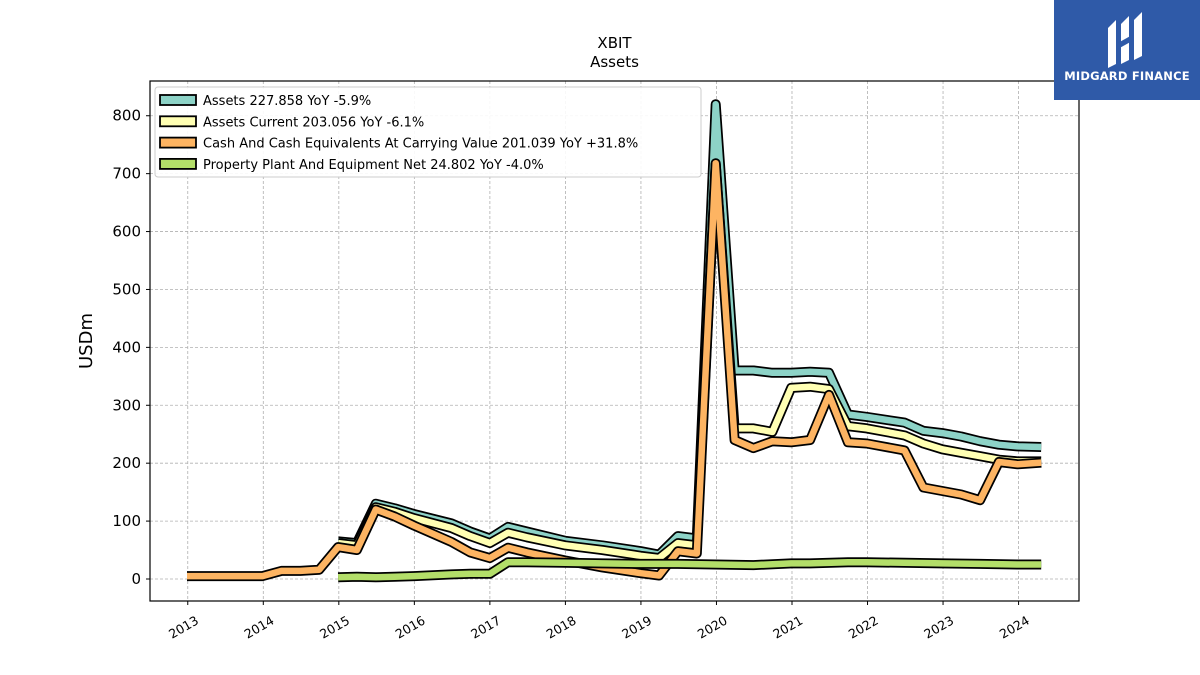 This screenshot has height=675, width=1200. I want to click on chart-subtitle: Assets, so click(614, 62).